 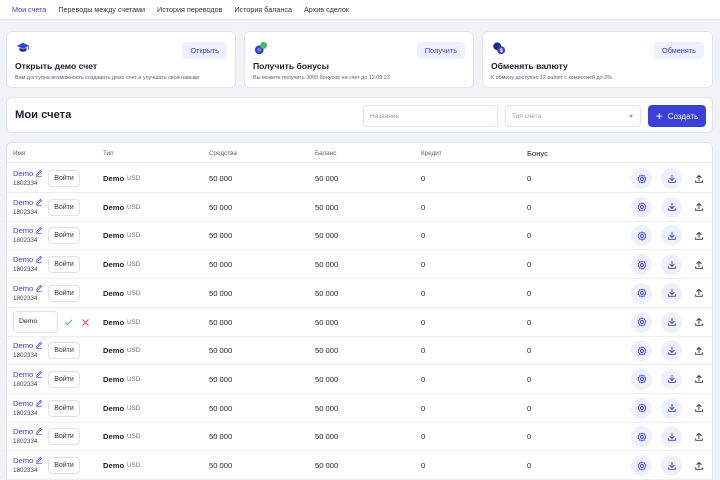 What do you see at coordinates (190, 9) in the screenshot?
I see `tab-transfer-history: История переводов` at bounding box center [190, 9].